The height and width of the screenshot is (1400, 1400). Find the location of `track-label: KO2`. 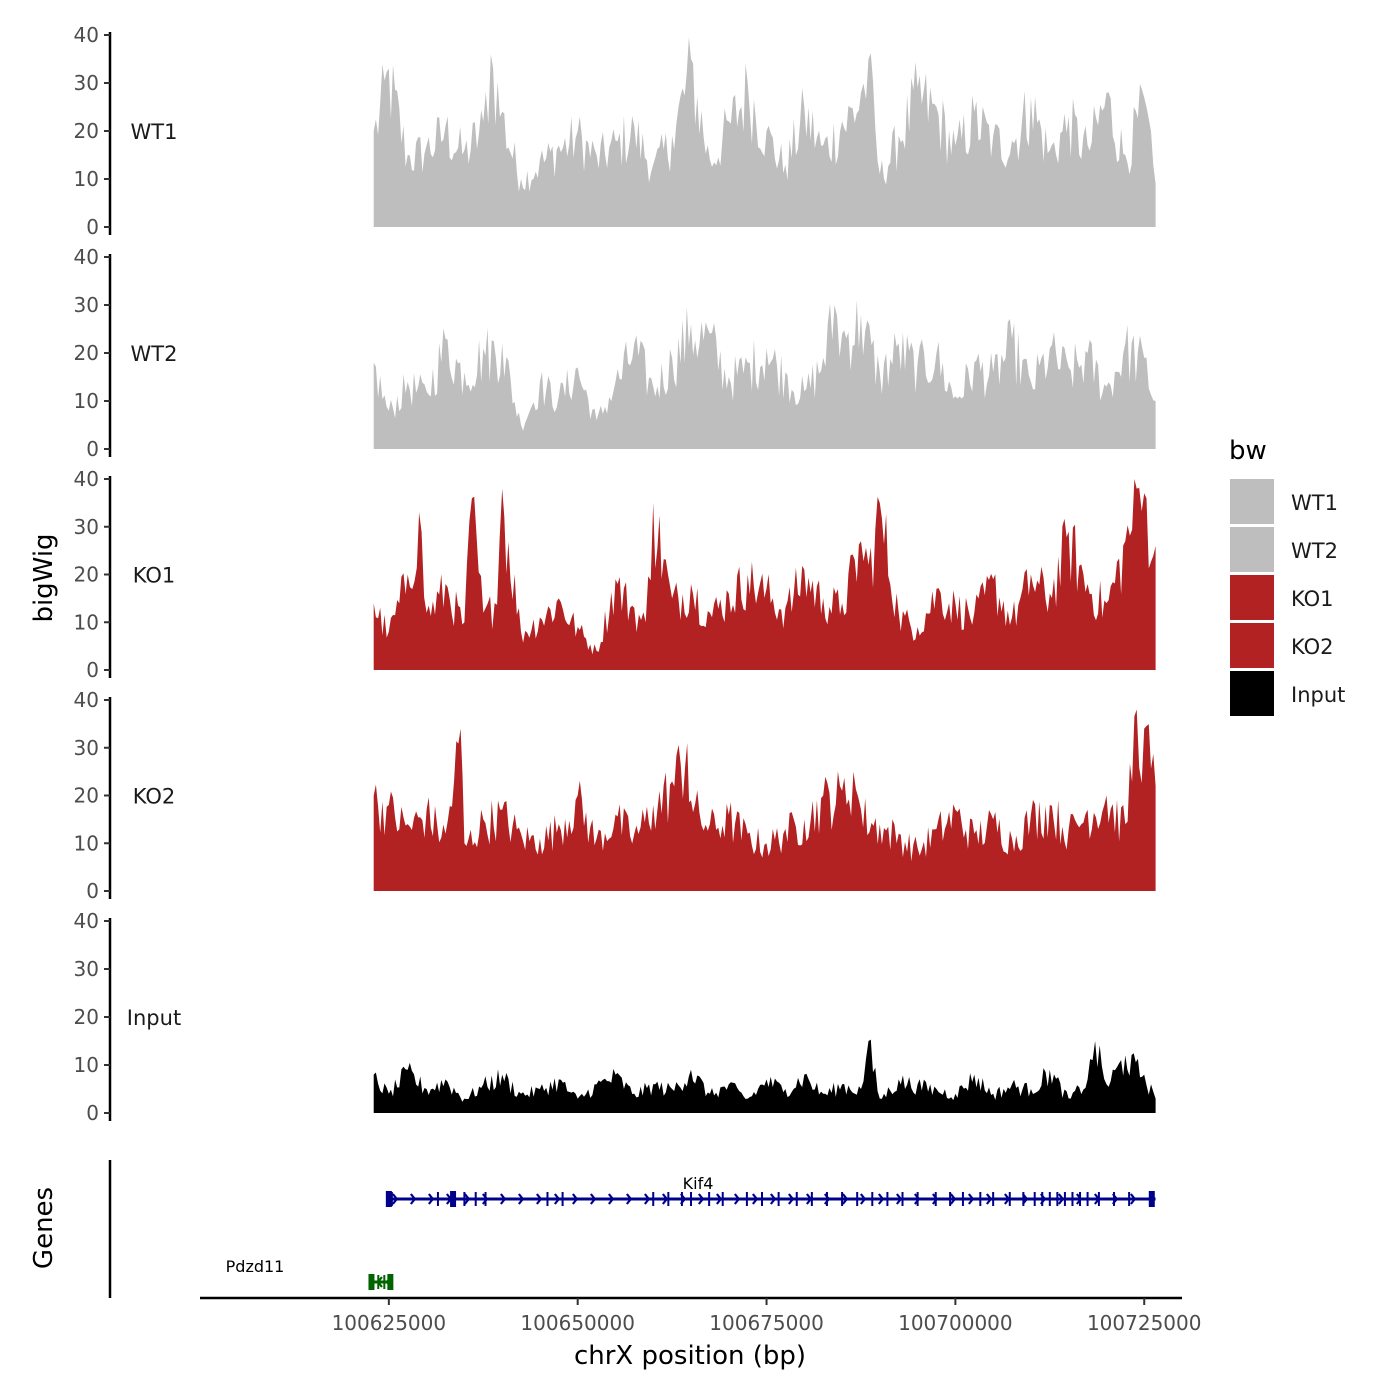

track-label: KO2 is located at coordinates (154, 797).